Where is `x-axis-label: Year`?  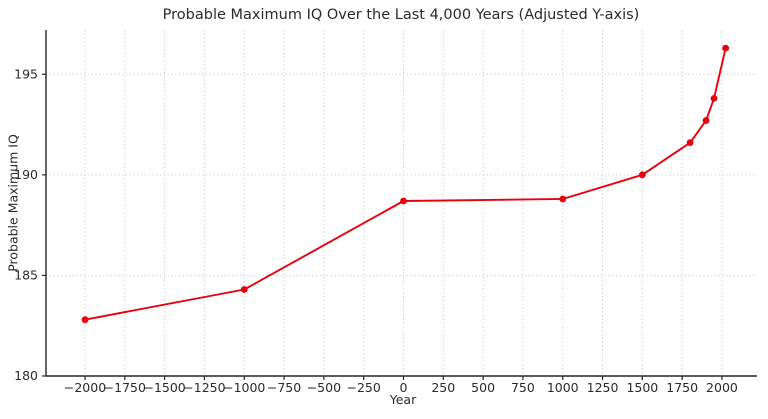
x-axis-label: Year is located at coordinates (403, 399).